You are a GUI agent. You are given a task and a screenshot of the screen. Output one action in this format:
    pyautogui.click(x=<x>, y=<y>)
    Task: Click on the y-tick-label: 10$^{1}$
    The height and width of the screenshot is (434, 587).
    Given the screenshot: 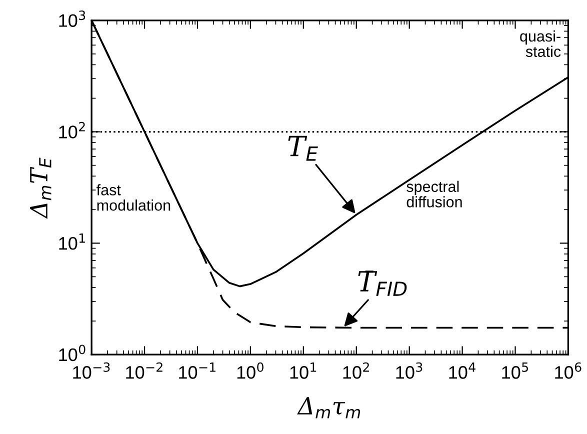 What is the action you would take?
    pyautogui.click(x=72, y=241)
    